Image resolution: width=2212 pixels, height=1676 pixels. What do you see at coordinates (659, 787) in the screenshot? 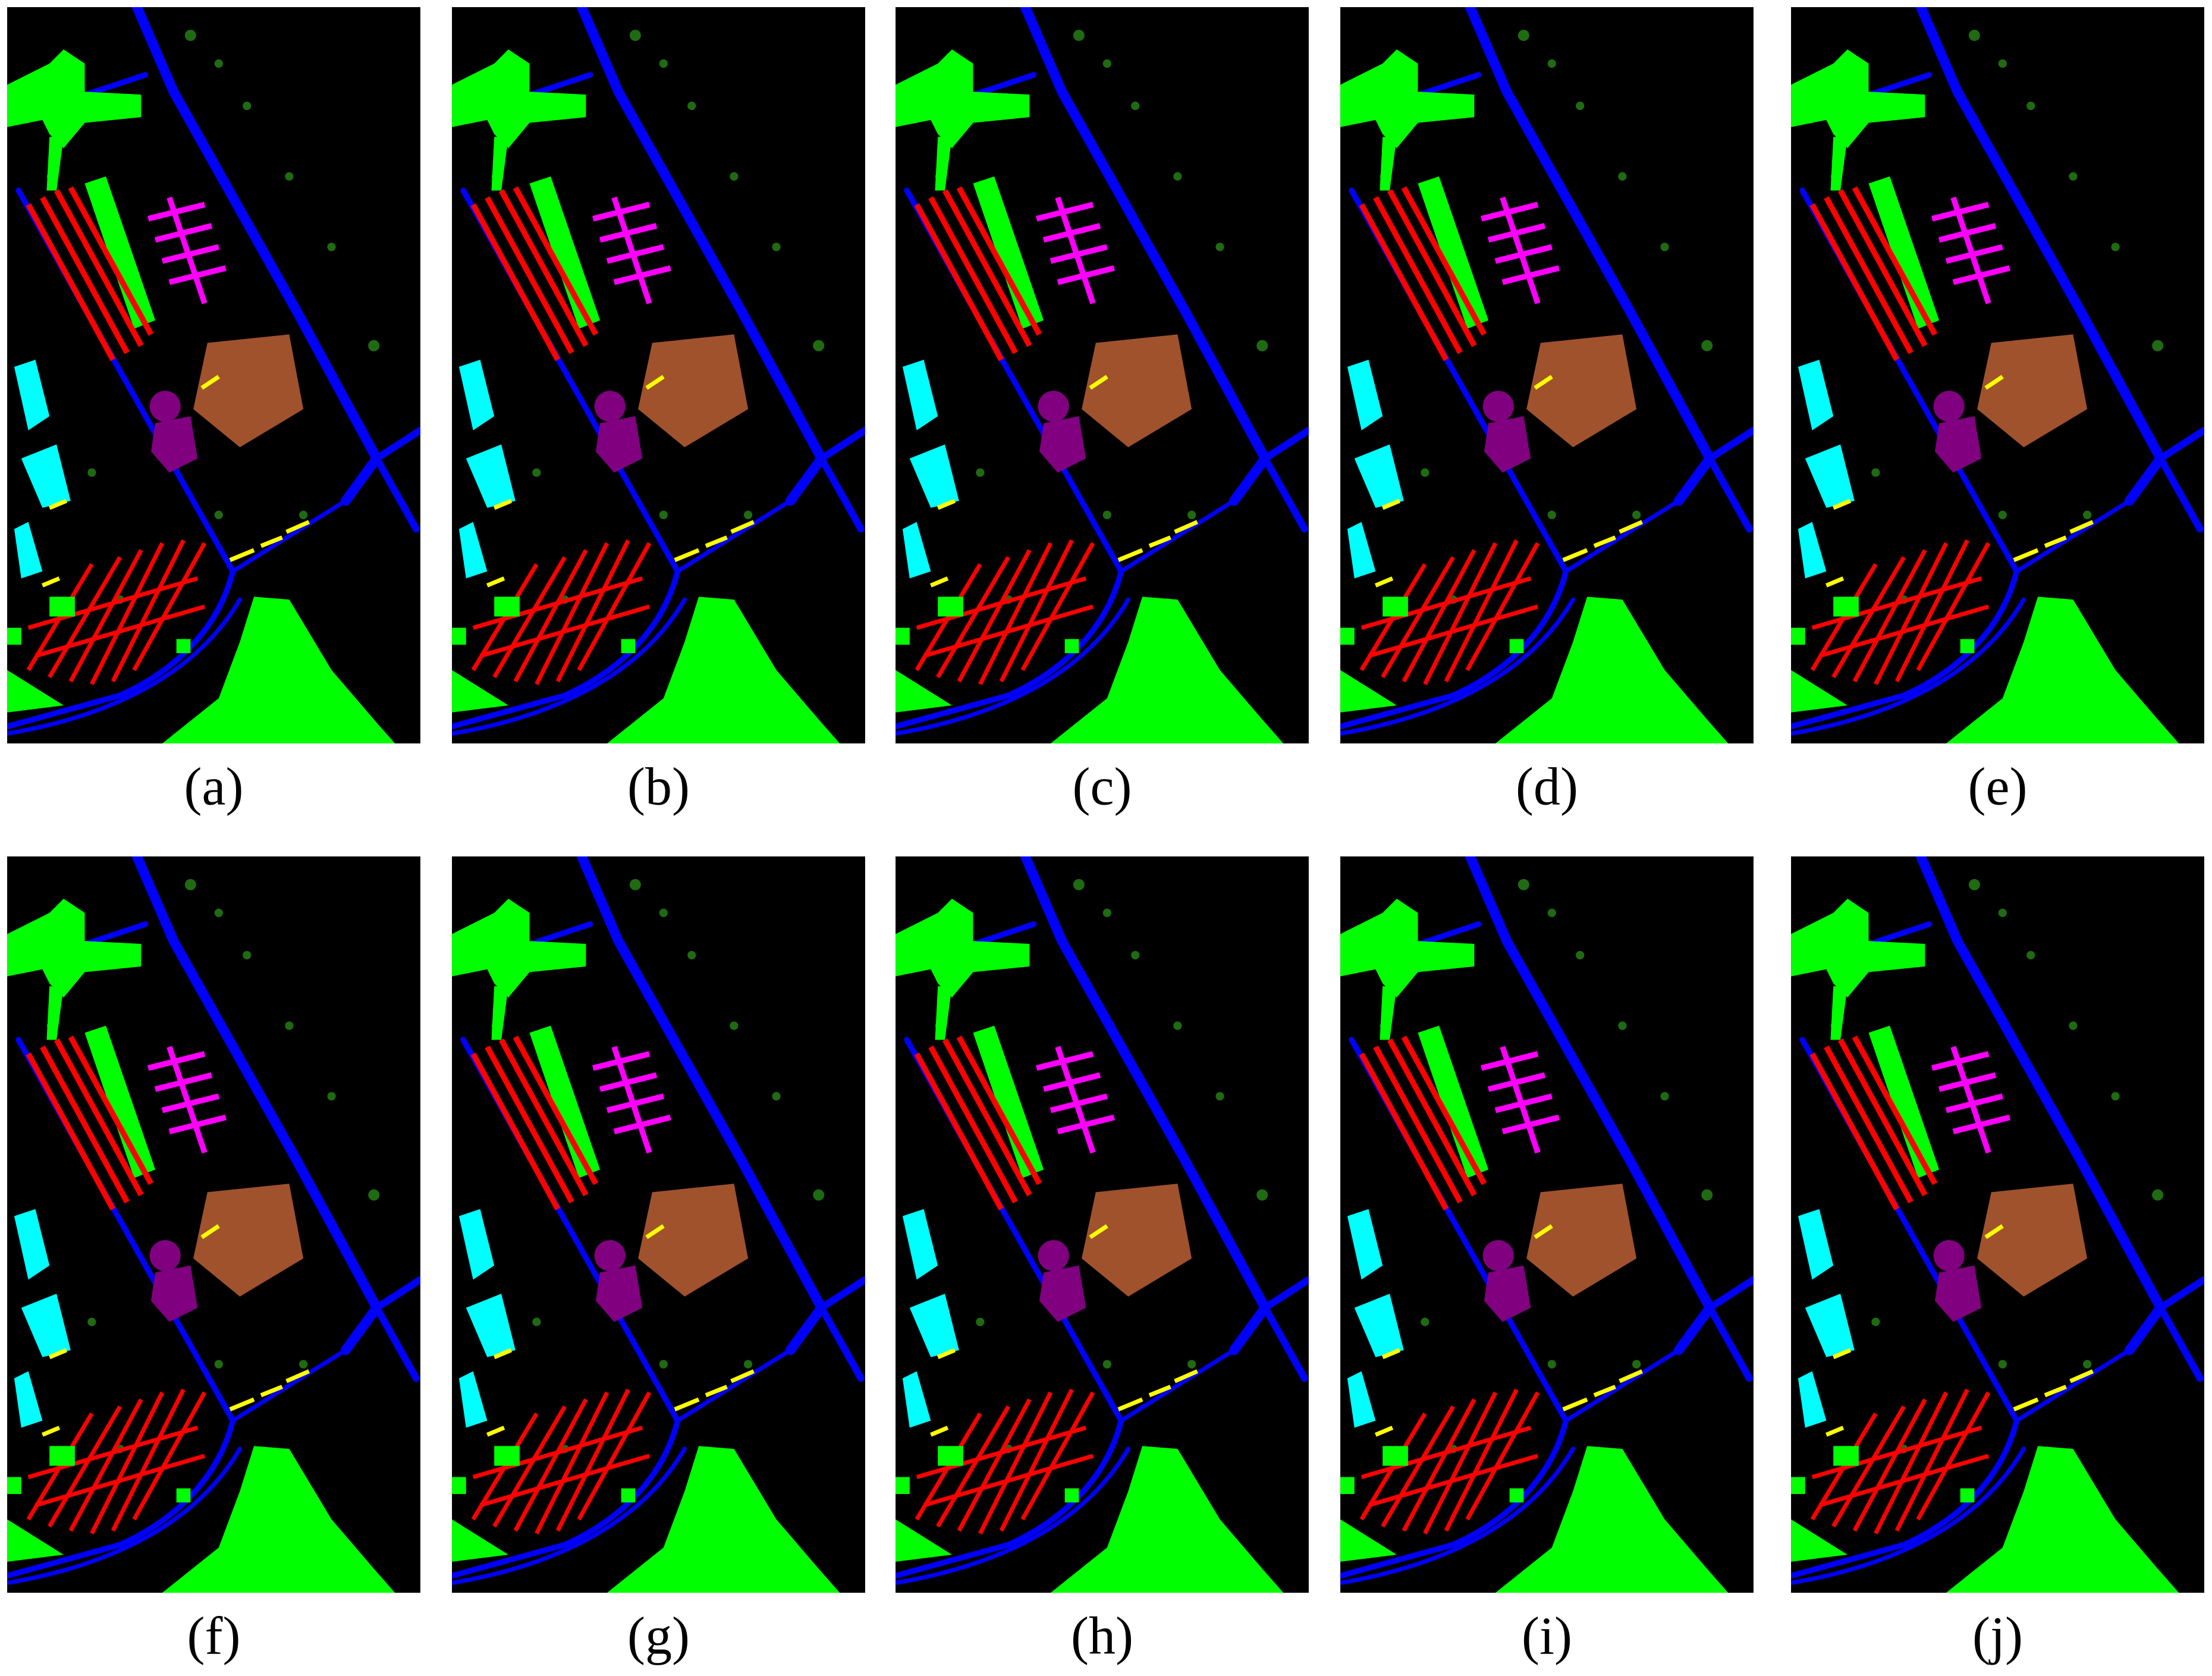
I see `panel-label: (b)` at bounding box center [659, 787].